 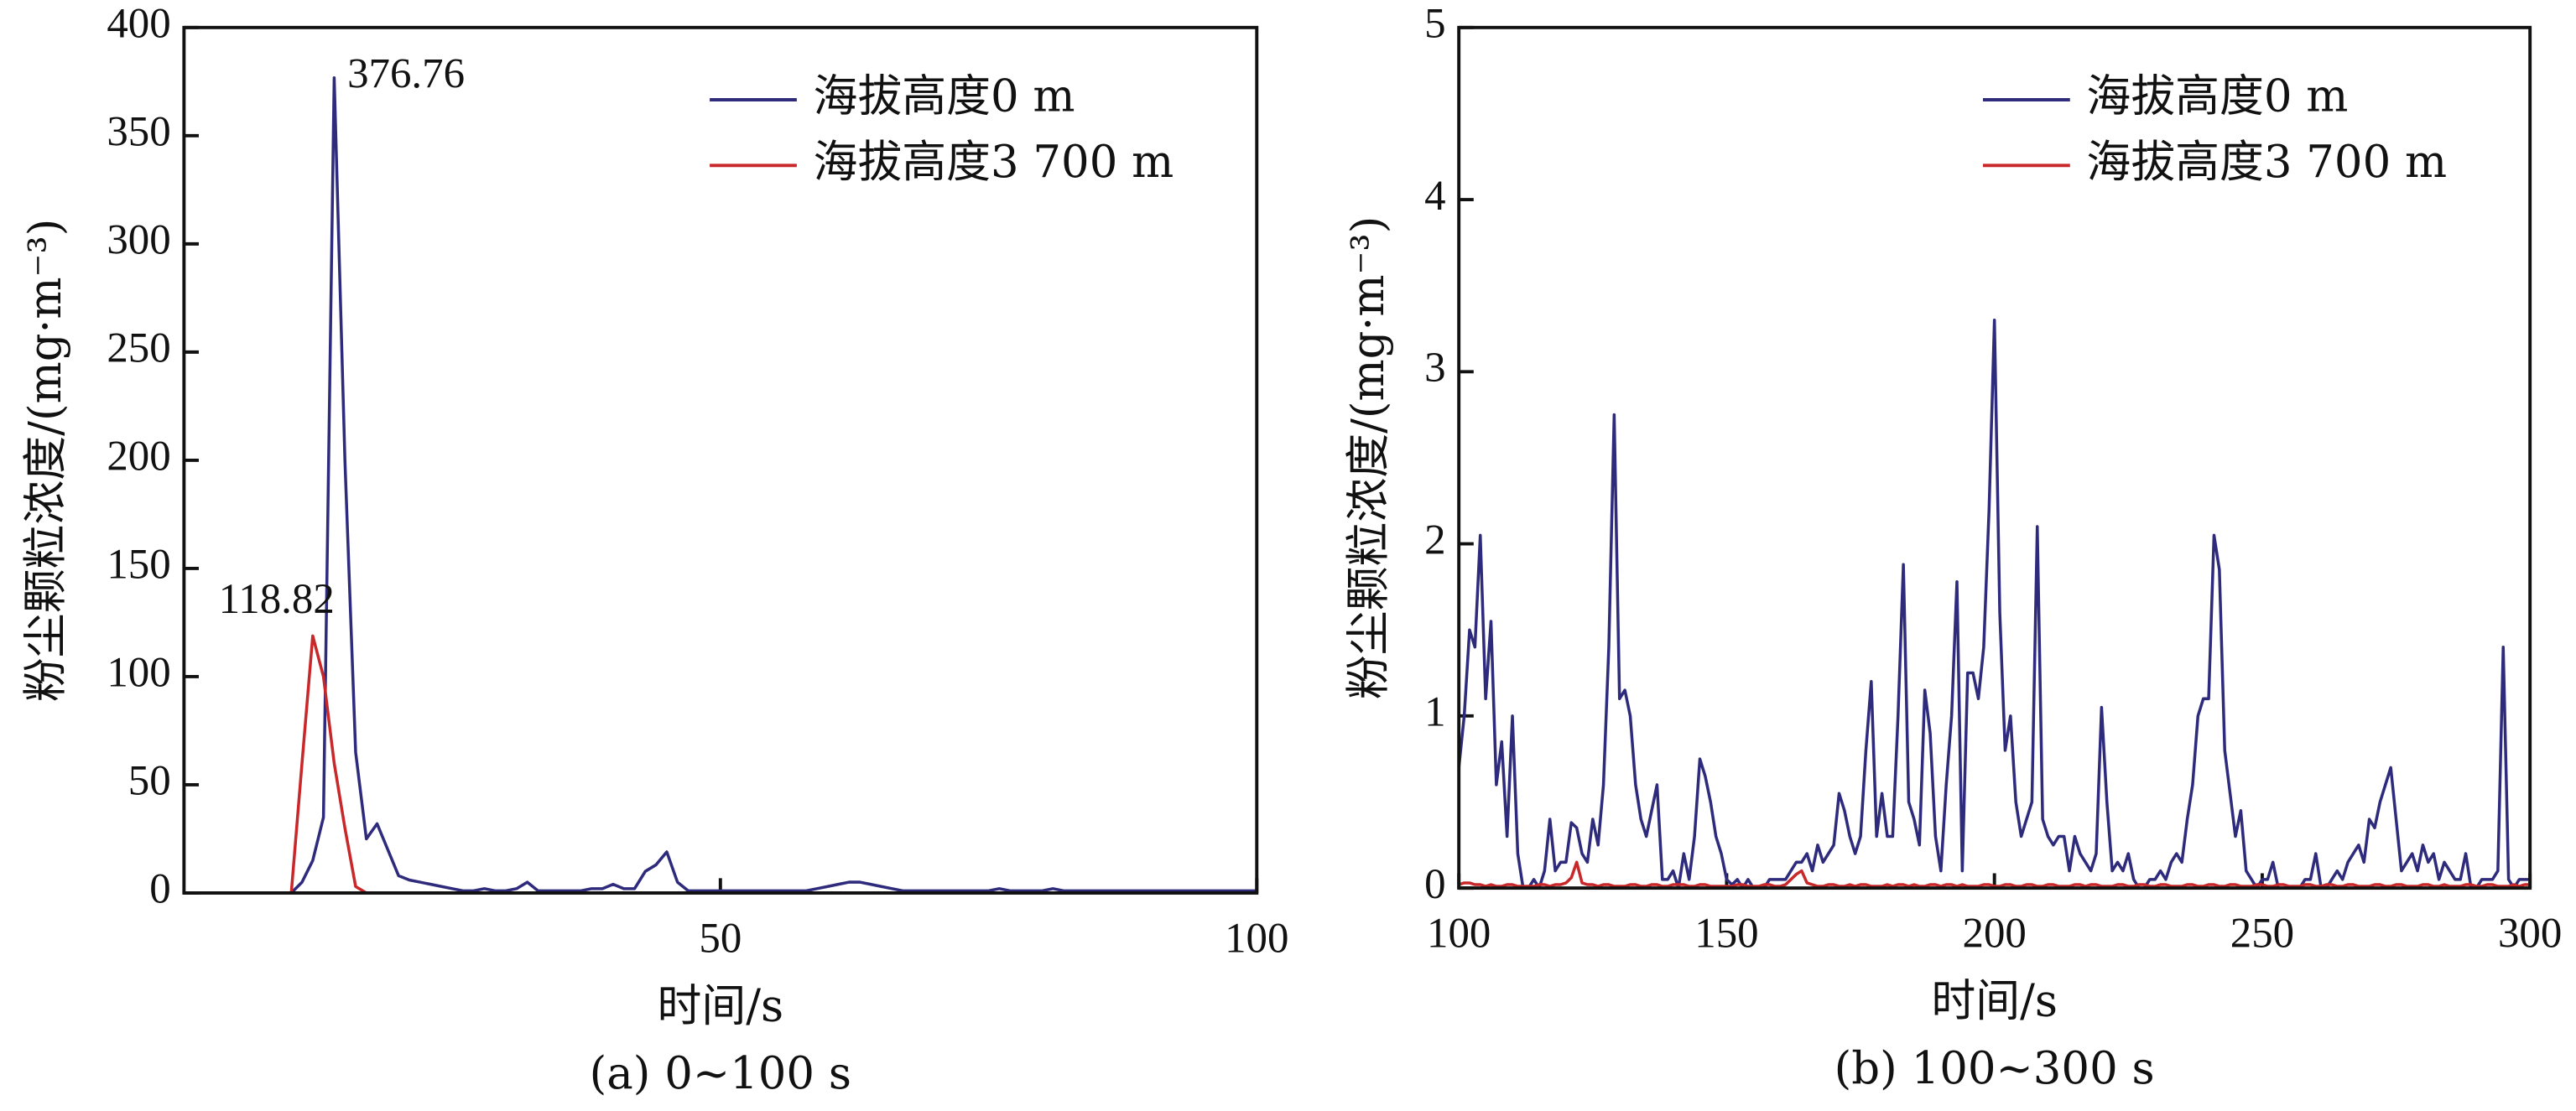 I want to click on x-tick-label: 200, so click(x=1994, y=934).